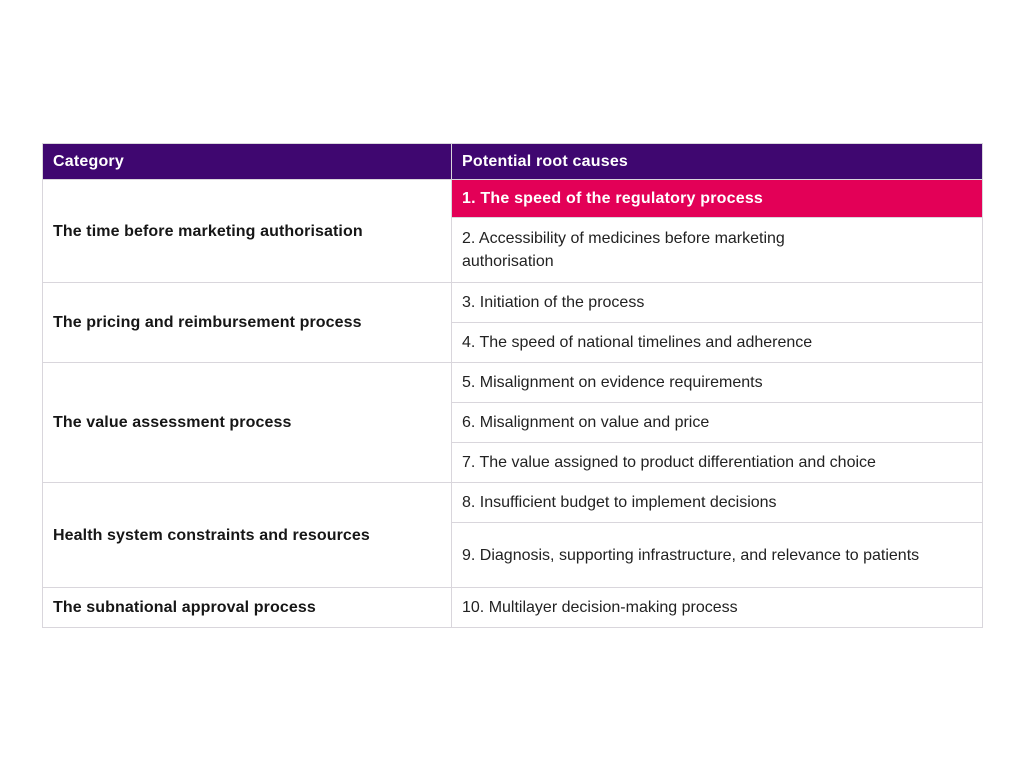 This screenshot has width=1024, height=768. I want to click on column-header-category-label: Category, so click(88, 161).